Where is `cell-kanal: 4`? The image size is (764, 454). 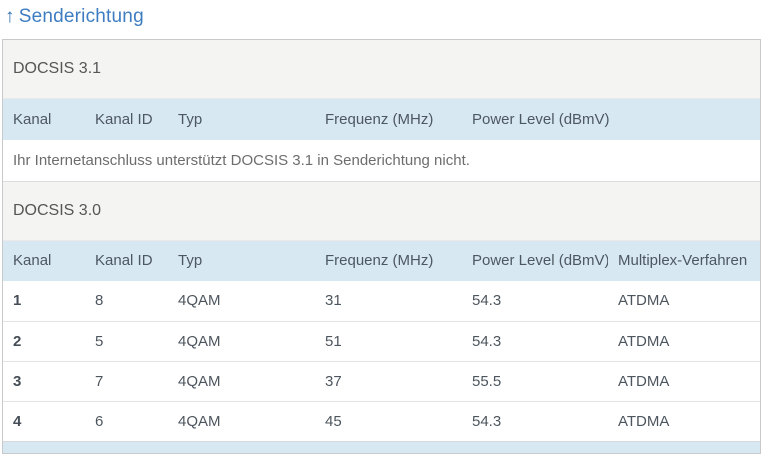 cell-kanal: 4 is located at coordinates (17, 421).